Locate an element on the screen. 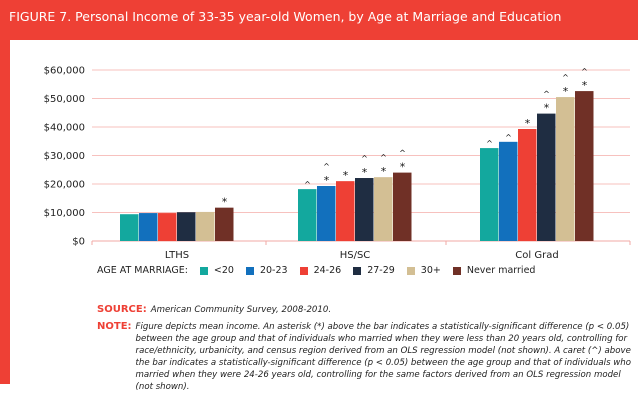 The height and width of the screenshot is (406, 638). legend-item: 20-23 is located at coordinates (266, 270).